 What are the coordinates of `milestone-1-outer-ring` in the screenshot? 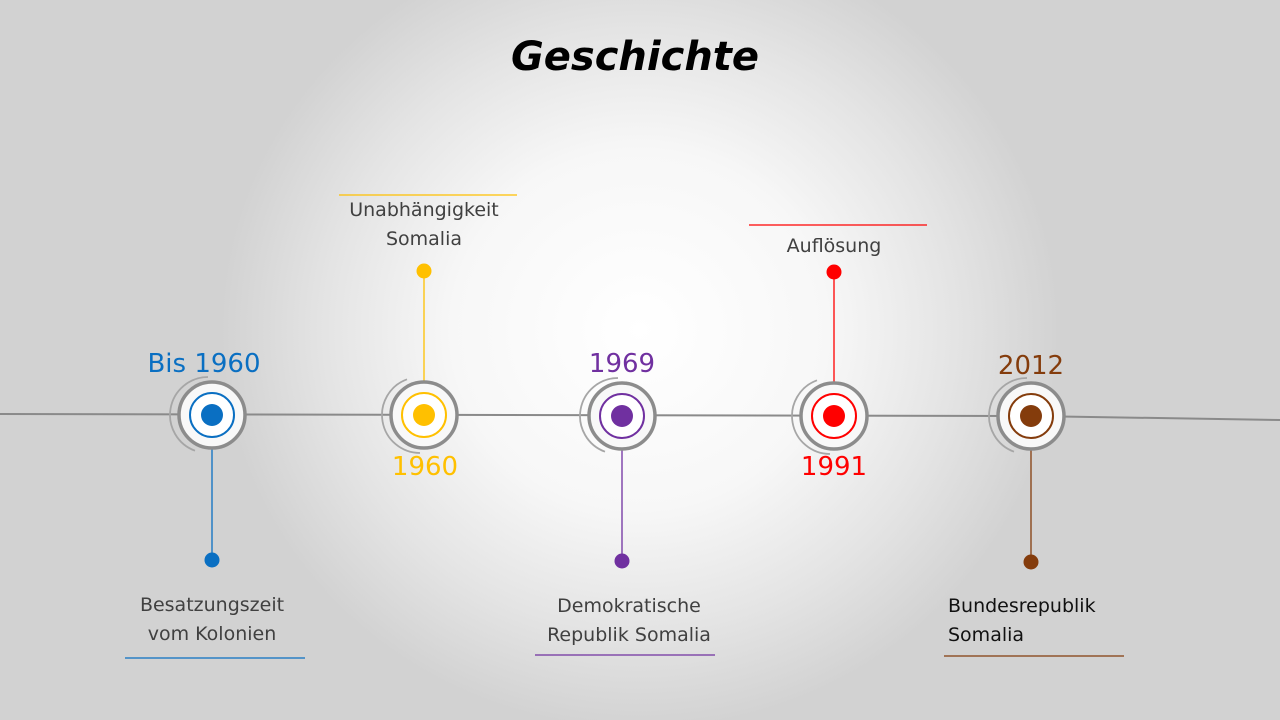 It's located at (212, 415).